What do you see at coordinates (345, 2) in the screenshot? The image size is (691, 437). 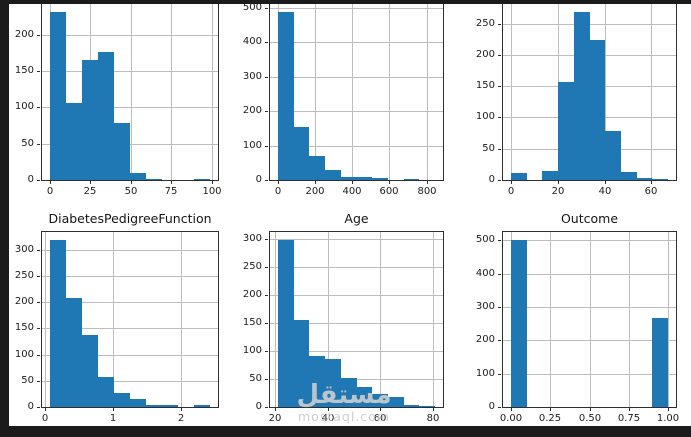 I see `top-border-band` at bounding box center [345, 2].